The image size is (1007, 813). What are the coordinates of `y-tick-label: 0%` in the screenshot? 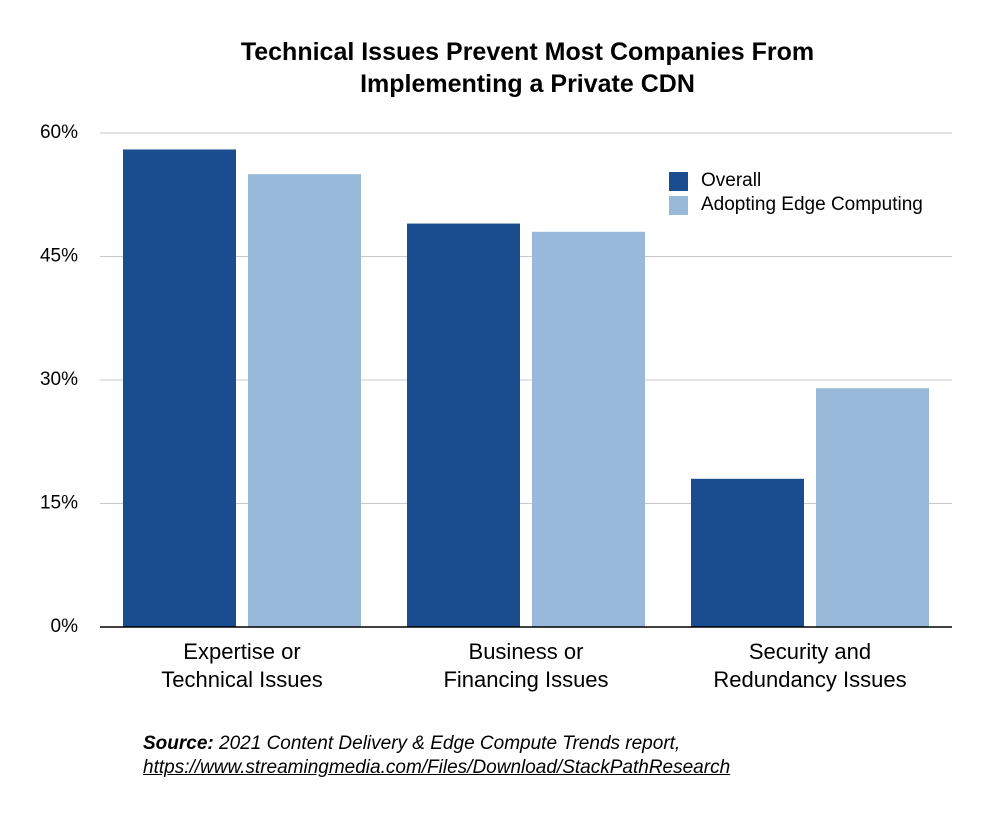 It's located at (65, 626).